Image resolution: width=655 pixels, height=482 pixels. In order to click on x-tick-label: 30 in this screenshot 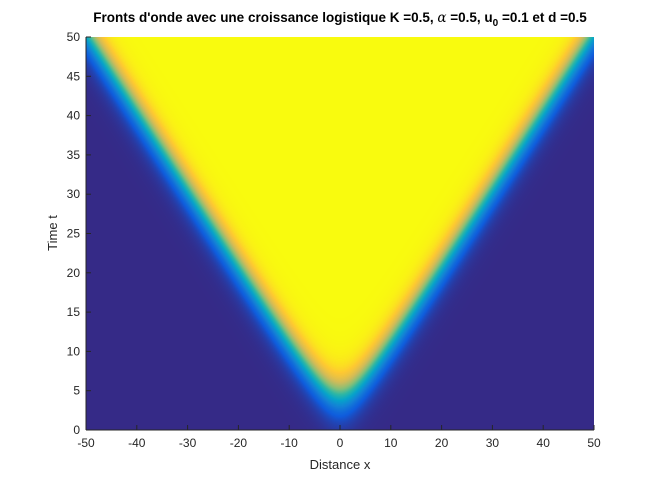, I will do `click(493, 443)`.